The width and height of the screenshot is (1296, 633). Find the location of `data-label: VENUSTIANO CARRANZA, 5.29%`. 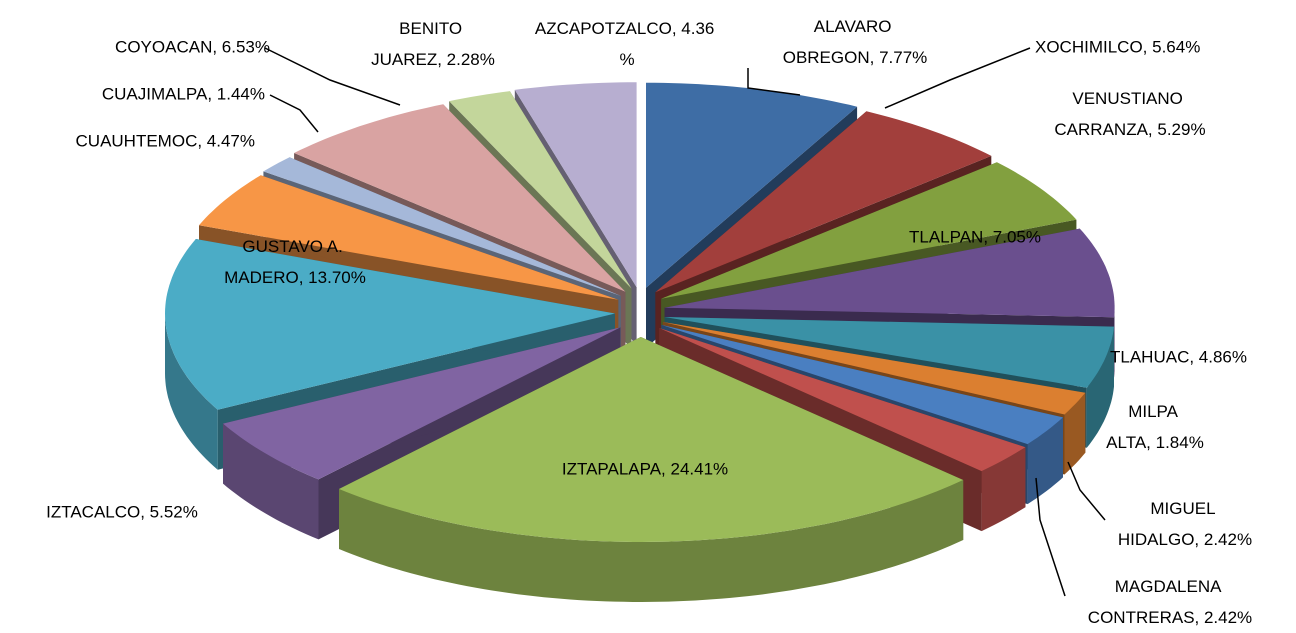

data-label: VENUSTIANO CARRANZA, 5.29% is located at coordinates (1129, 114).